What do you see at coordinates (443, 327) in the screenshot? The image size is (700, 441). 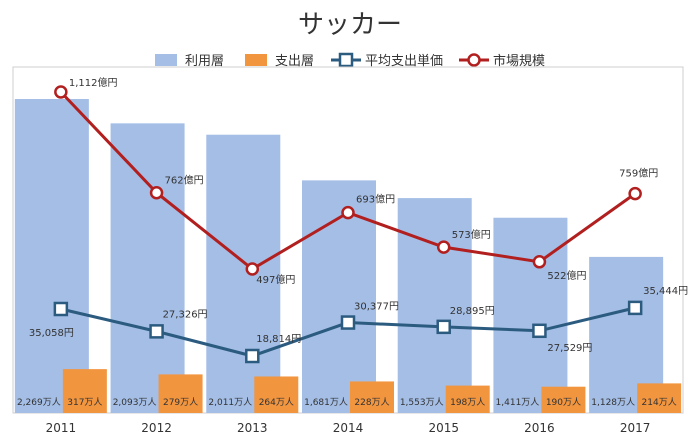 I see `avg-spend-point-2015` at bounding box center [443, 327].